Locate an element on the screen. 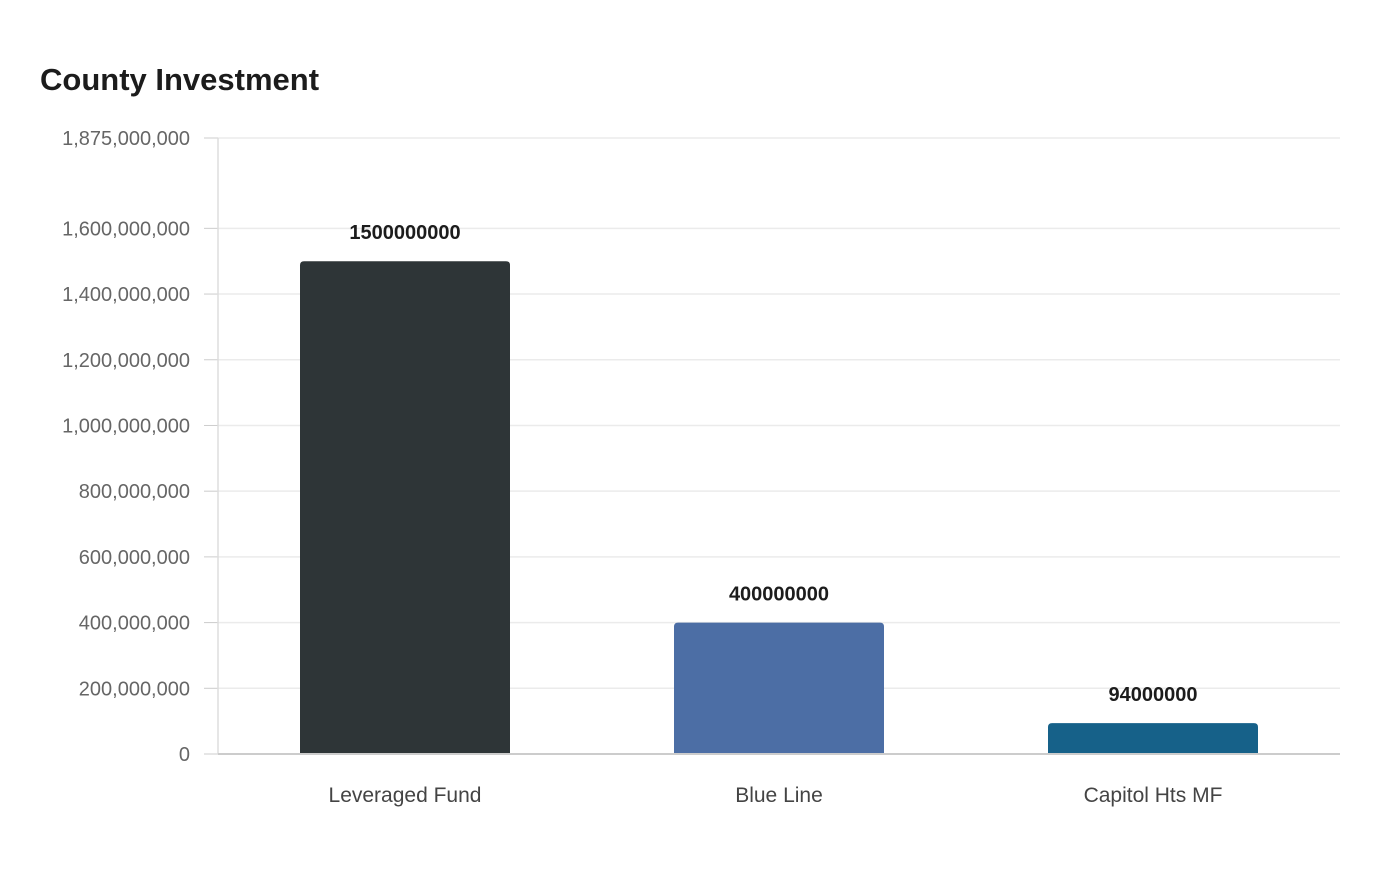  y-tick-label: 1,000,000,000 is located at coordinates (126, 426).